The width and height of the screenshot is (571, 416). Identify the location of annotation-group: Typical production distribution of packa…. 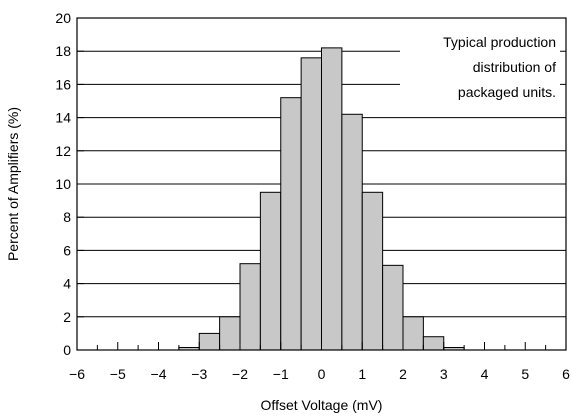
(480, 67).